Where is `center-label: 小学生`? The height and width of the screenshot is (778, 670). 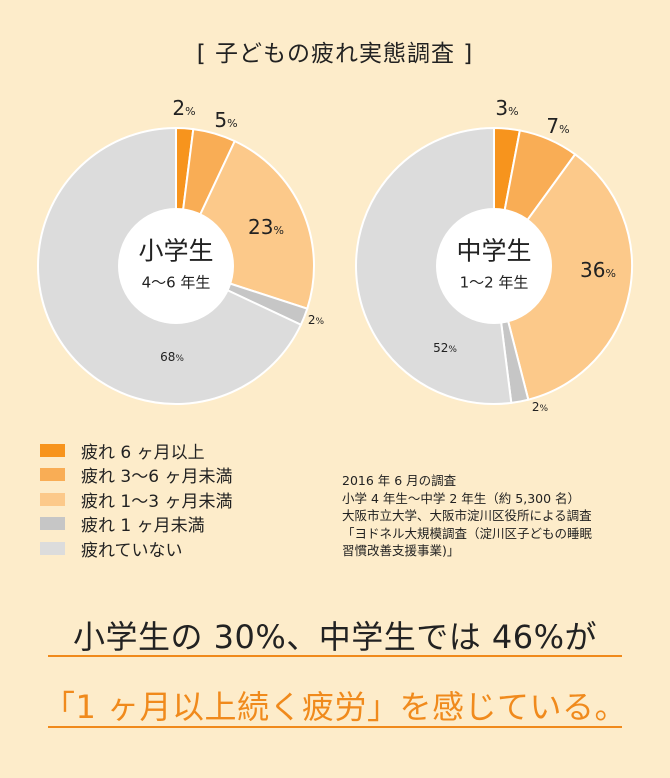 center-label: 小学生 is located at coordinates (176, 251).